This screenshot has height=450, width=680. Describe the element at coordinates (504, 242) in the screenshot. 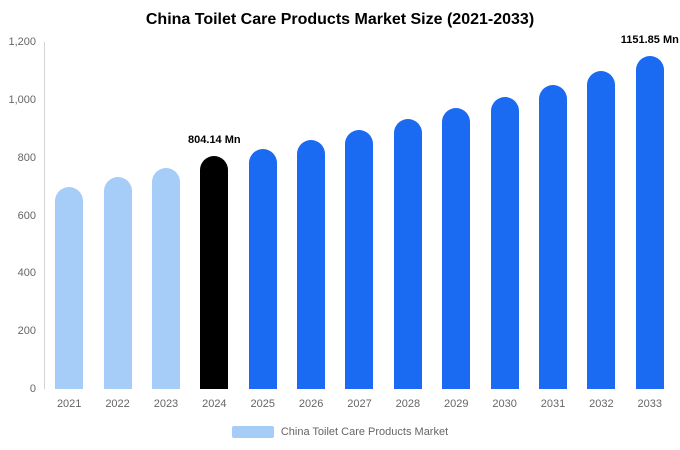

I see `bar-2030` at that location.